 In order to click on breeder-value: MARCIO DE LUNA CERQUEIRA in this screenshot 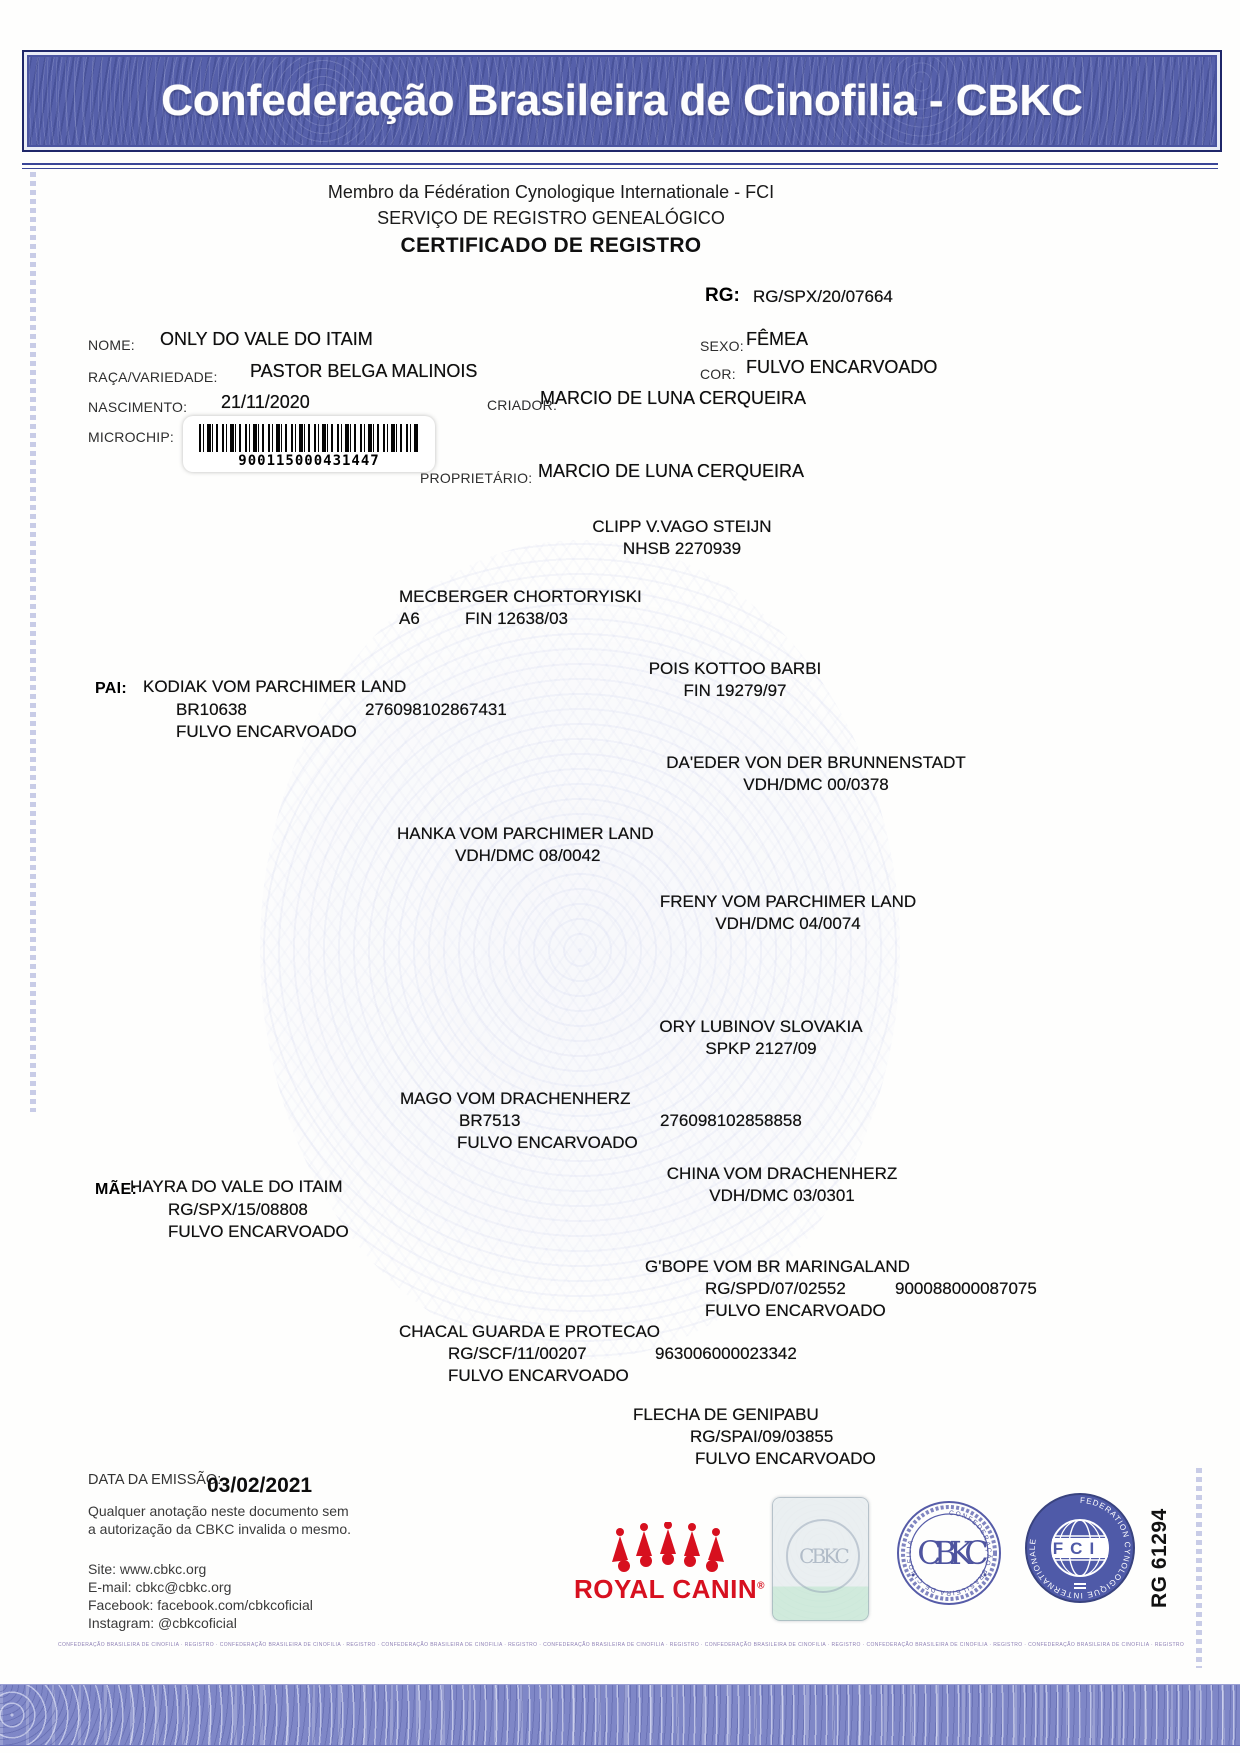, I will do `click(673, 398)`.